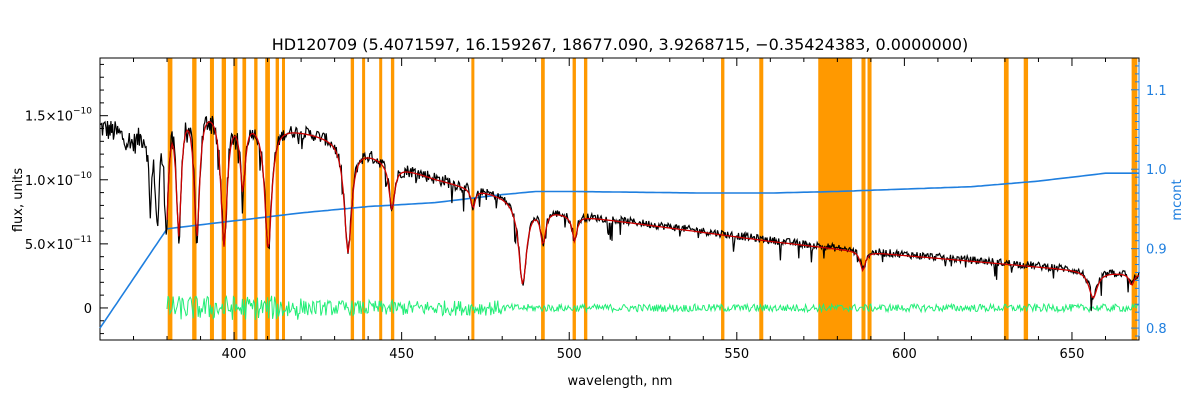 The width and height of the screenshot is (1200, 400). I want to click on x-tick-label: 550, so click(736, 354).